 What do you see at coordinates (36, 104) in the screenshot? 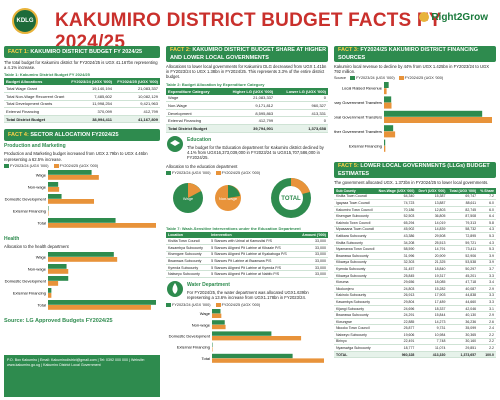
I see `table-cell: Total Development Grants` at bounding box center [36, 104].